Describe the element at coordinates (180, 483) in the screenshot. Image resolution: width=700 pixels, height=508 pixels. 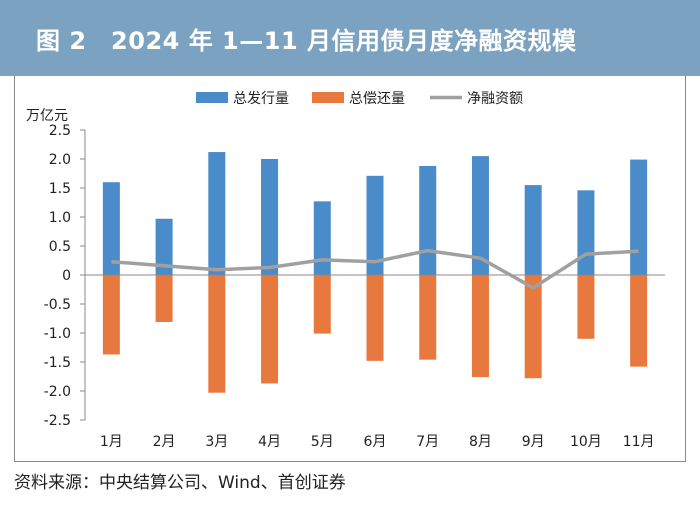
I see `source-note: 资料来源：中央结算公司、Wind、首创证券` at that location.